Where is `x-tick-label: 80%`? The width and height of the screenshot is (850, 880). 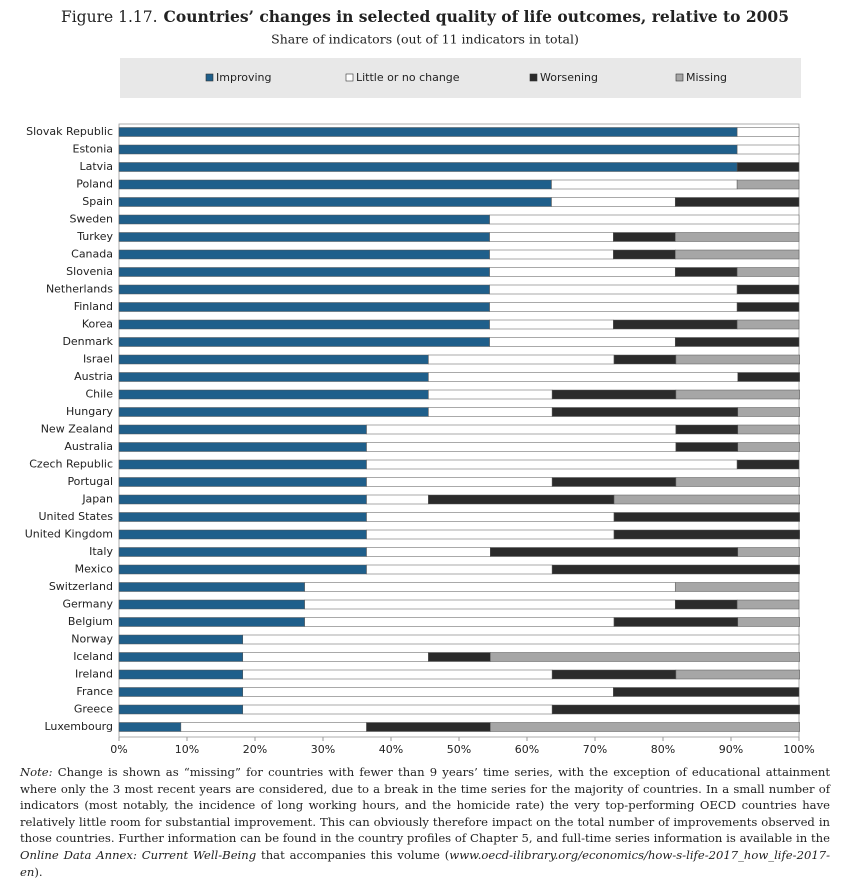 x-tick-label: 80% is located at coordinates (663, 749).